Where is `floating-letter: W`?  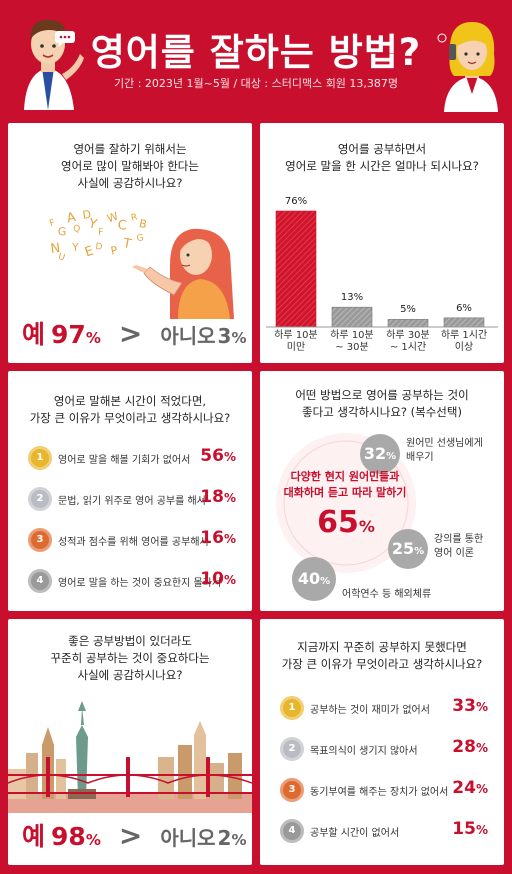 floating-letter: W is located at coordinates (112, 218).